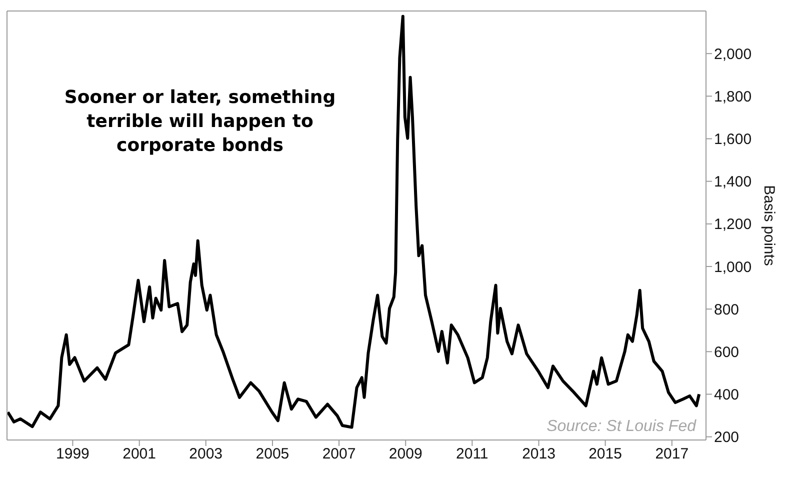 The height and width of the screenshot is (488, 798). What do you see at coordinates (539, 454) in the screenshot?
I see `x-tick-label: 2013` at bounding box center [539, 454].